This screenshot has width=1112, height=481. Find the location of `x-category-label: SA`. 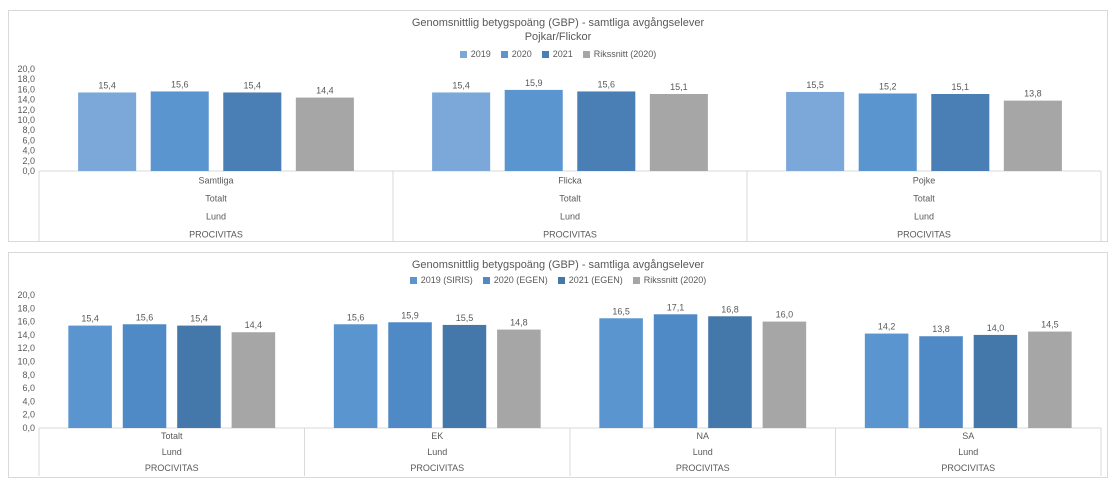

x-category-label: SA is located at coordinates (968, 436).